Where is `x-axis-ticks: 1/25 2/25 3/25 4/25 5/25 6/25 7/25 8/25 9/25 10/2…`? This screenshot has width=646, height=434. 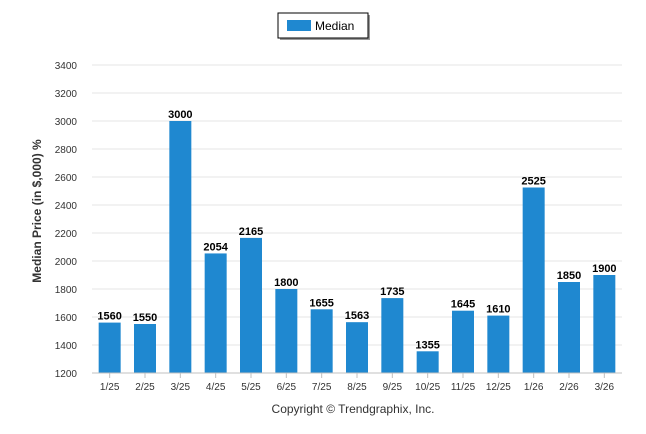 x-axis-ticks: 1/25 2/25 3/25 4/25 5/25 6/25 7/25 8/25 9/25 10/2… is located at coordinates (357, 383).